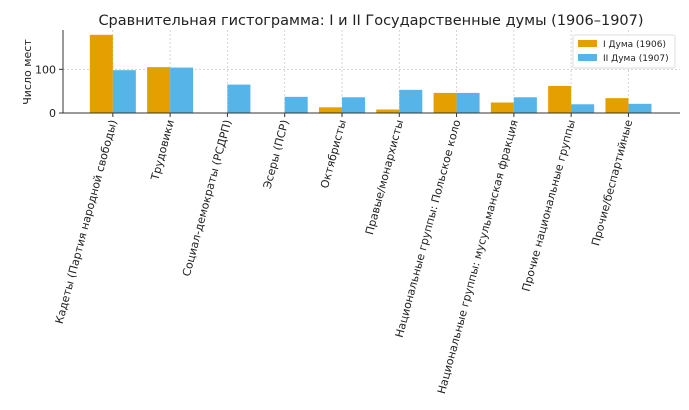 The image size is (689, 410). What do you see at coordinates (45, 69) in the screenshot?
I see `y-tick-label: 100` at bounding box center [45, 69].